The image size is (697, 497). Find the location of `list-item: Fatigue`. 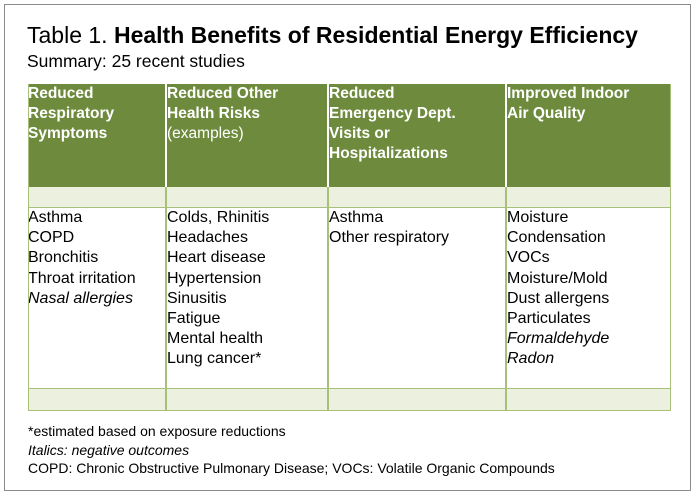

list-item: Fatigue is located at coordinates (194, 319).